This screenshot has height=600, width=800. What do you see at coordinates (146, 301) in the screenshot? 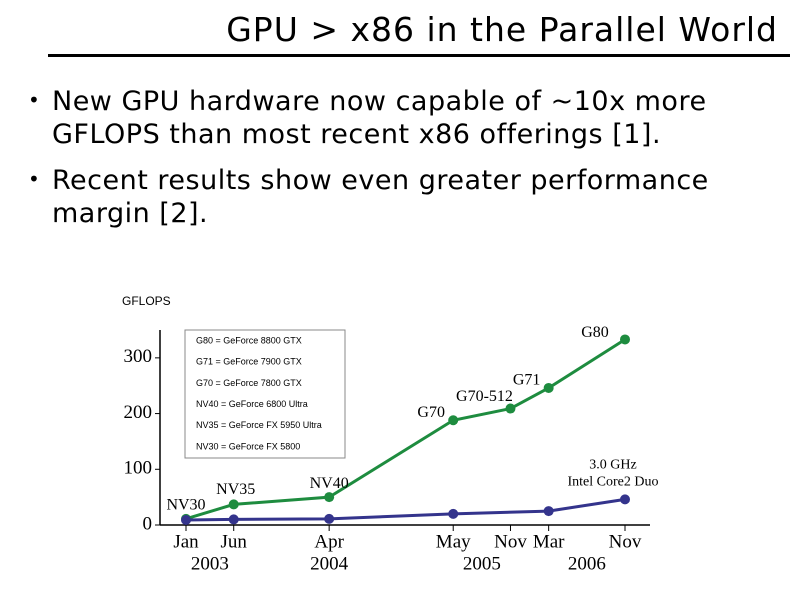
I see `y-axis-label: GFLOPS` at bounding box center [146, 301].